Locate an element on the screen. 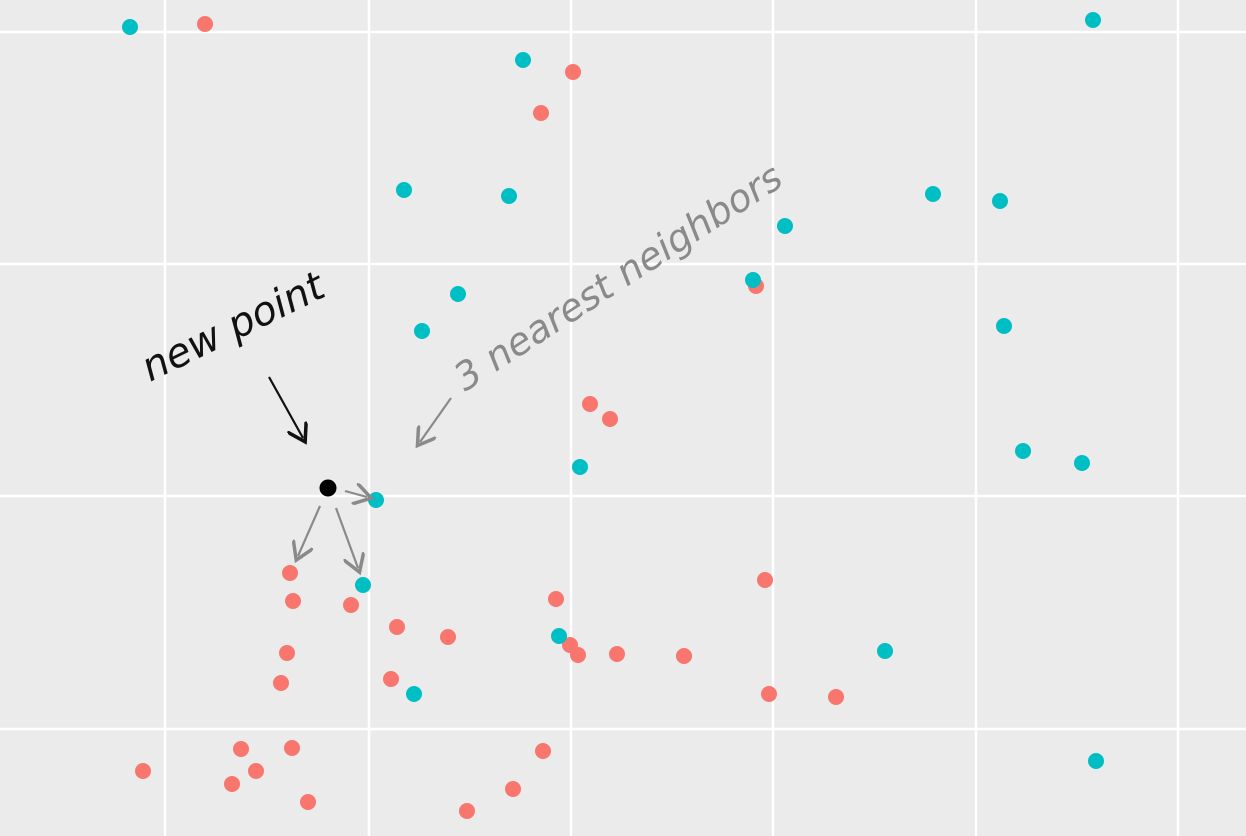 Image resolution: width=1246 pixels, height=836 pixels. neighbor-arrow-right is located at coordinates (355, 494).